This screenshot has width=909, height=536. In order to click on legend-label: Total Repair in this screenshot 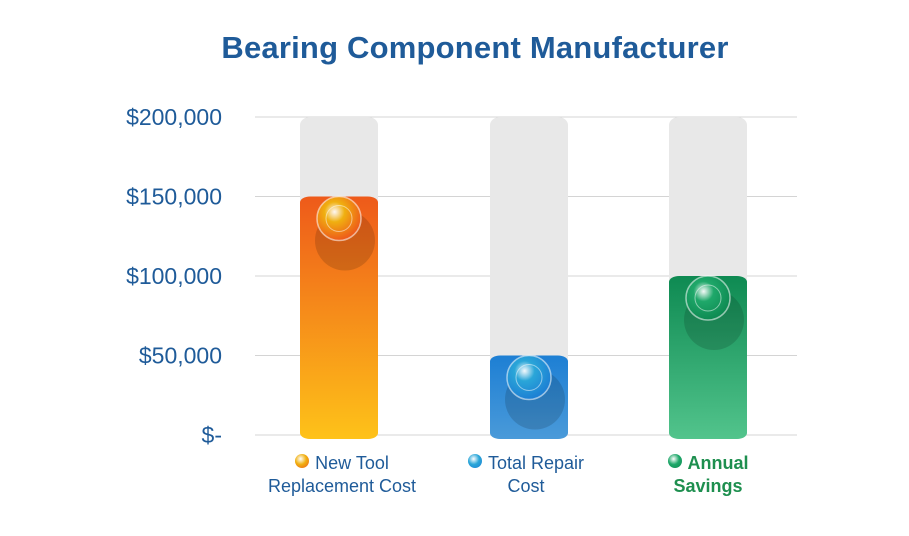, I will do `click(536, 463)`.